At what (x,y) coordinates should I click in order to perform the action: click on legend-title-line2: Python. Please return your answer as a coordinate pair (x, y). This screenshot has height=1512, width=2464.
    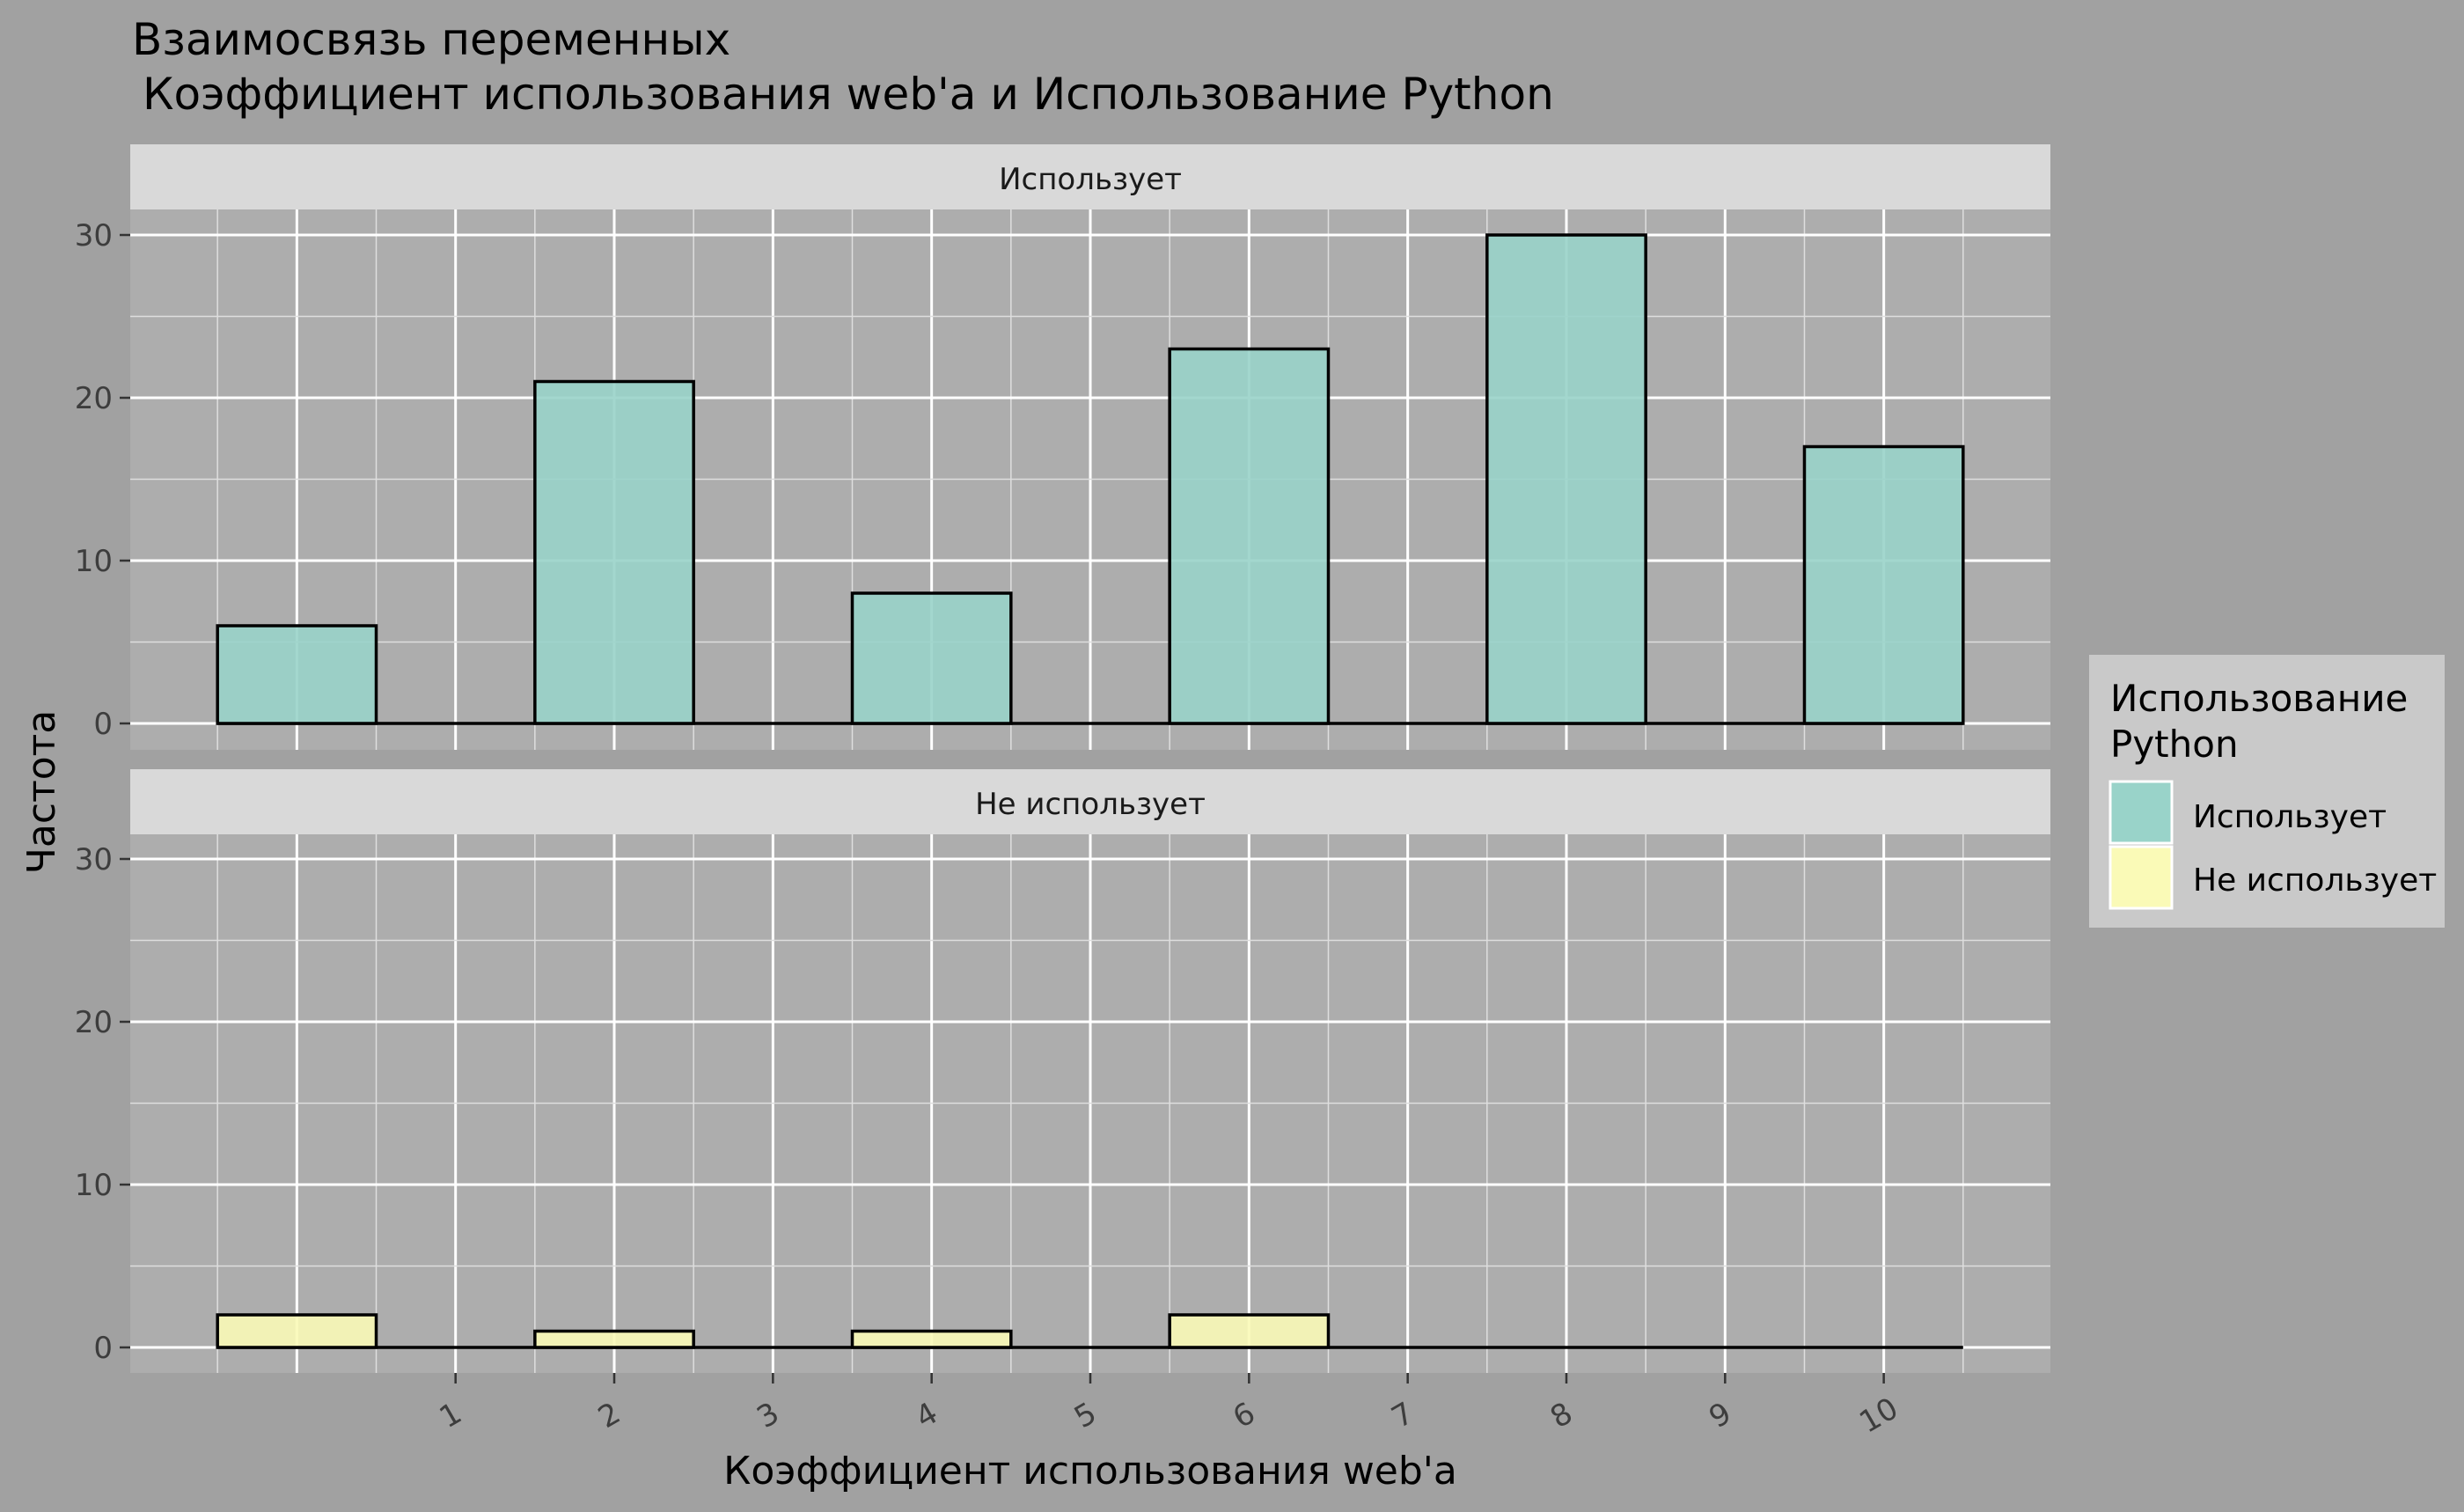
    Looking at the image, I should click on (2174, 745).